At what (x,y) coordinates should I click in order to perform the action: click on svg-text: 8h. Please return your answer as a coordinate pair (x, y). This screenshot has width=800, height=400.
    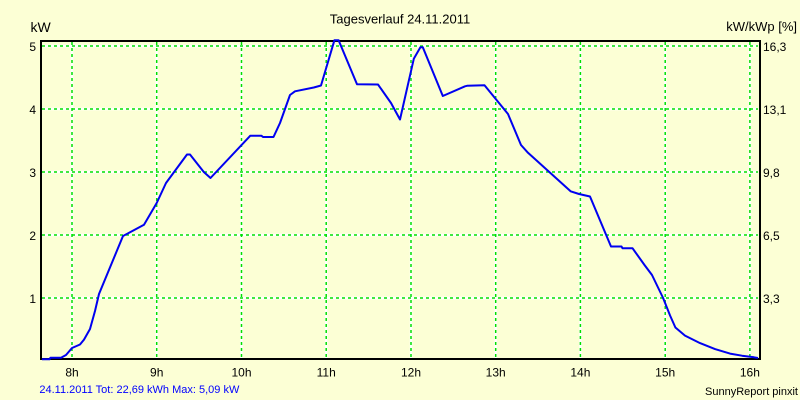
    Looking at the image, I should click on (71, 373).